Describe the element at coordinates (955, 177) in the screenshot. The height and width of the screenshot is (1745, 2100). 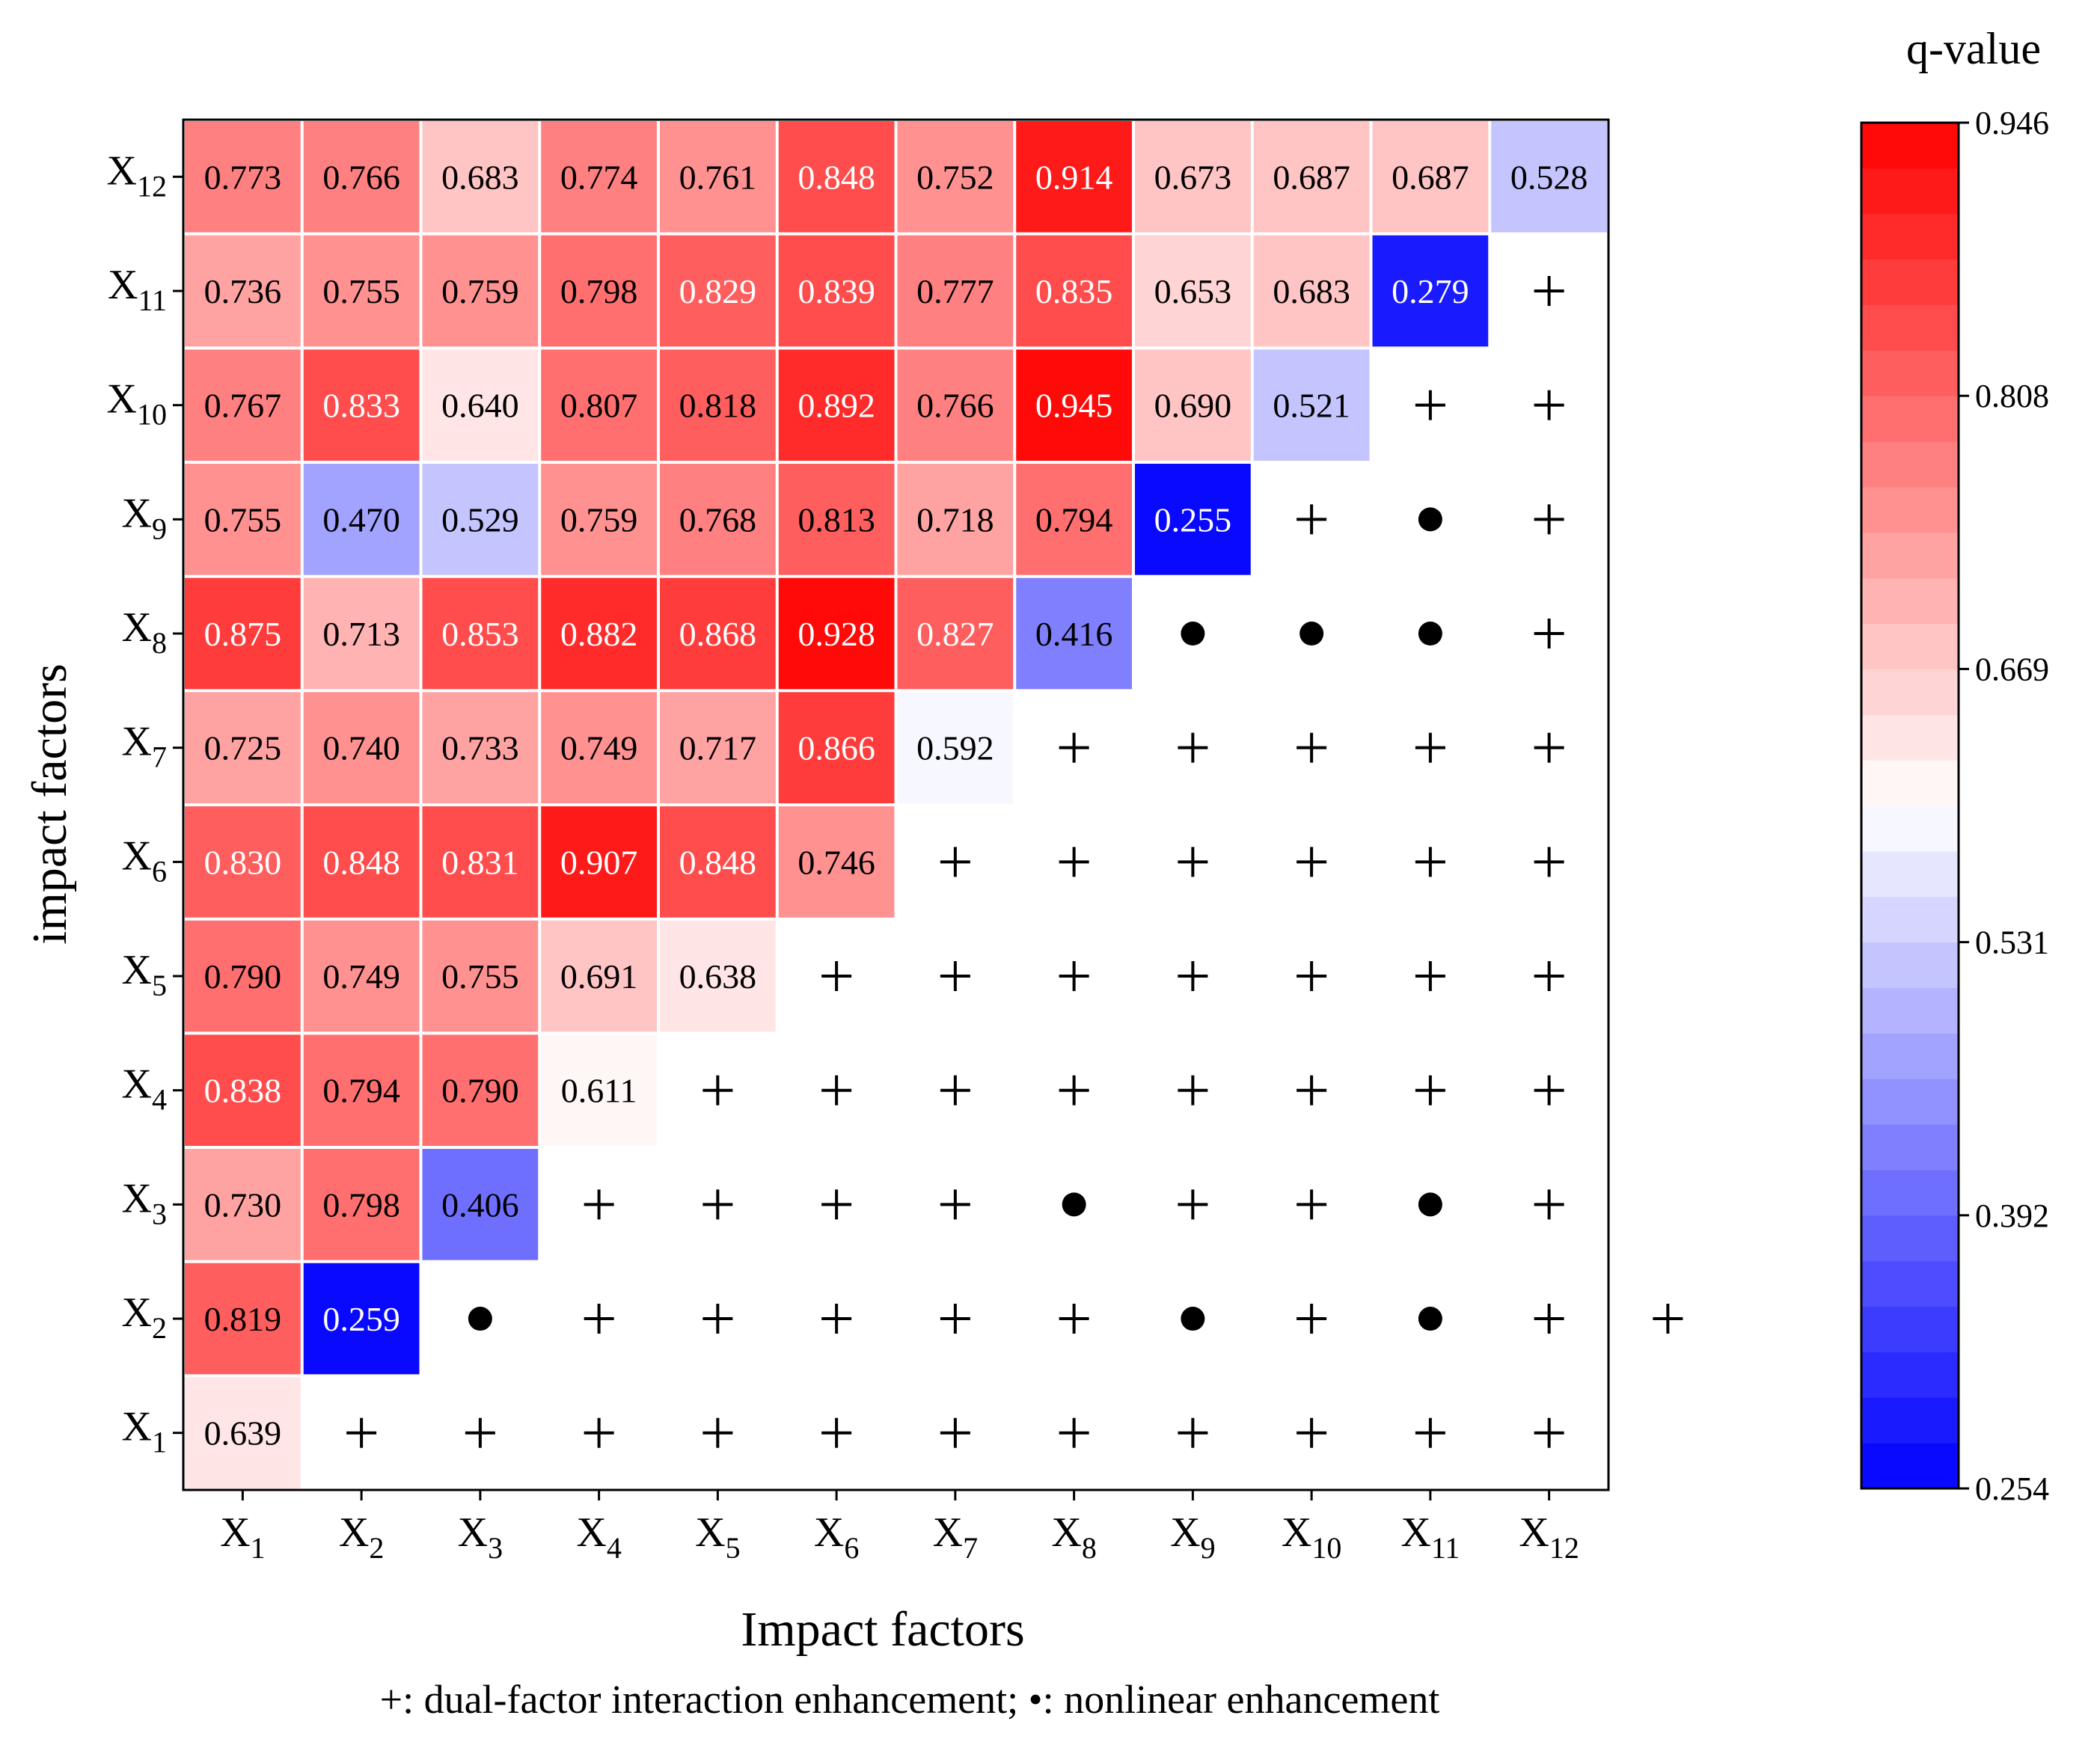
I see `cell-value-label: 0.752` at that location.